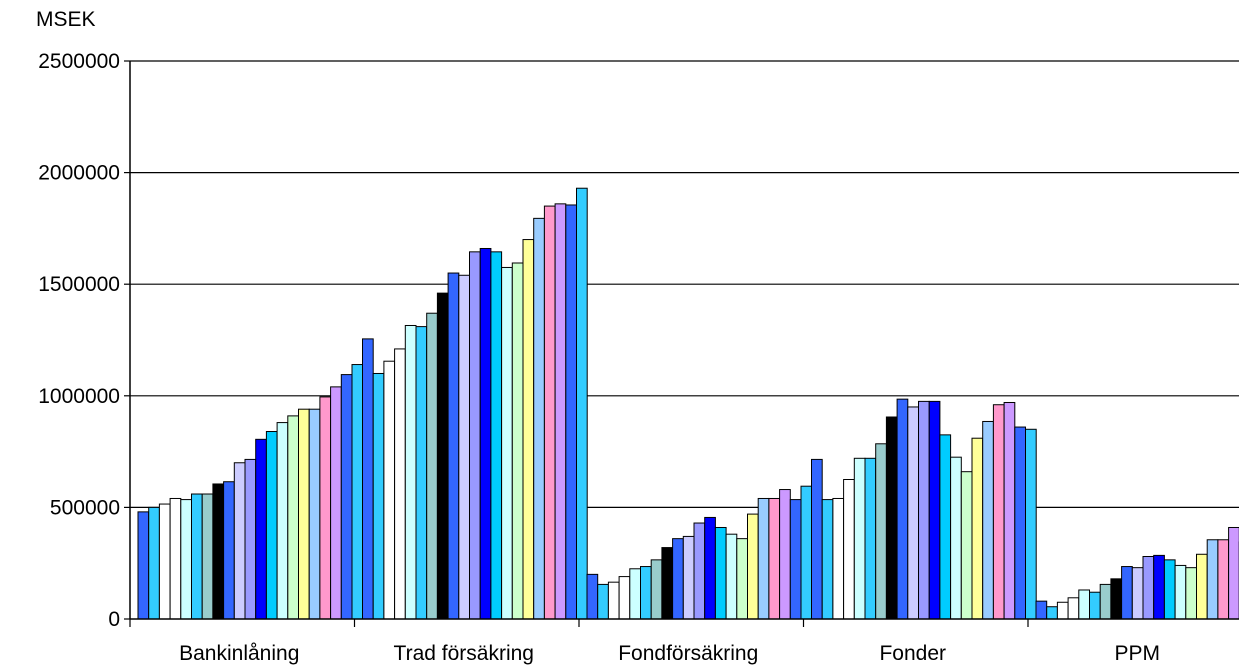 This screenshot has width=1239, height=672. I want to click on x-tick-label: Fonder, so click(912, 653).